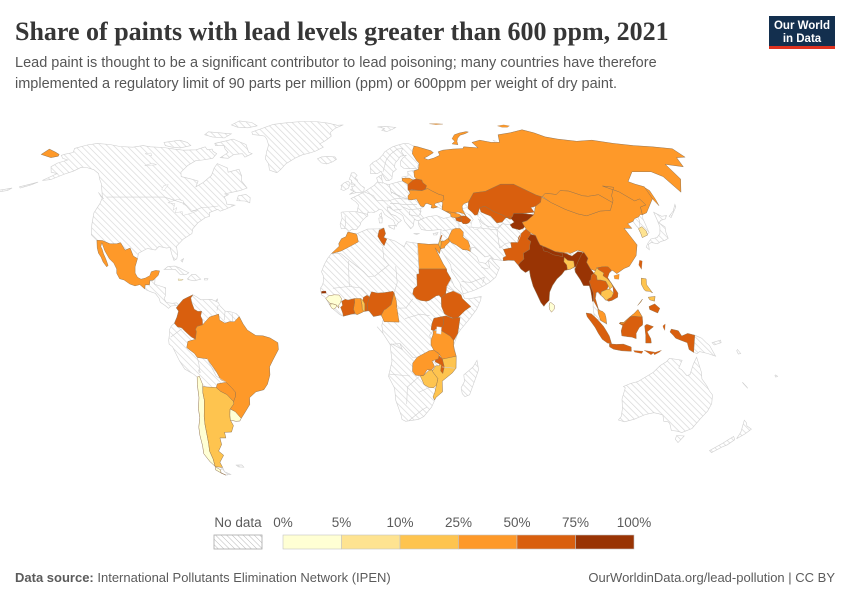 The image size is (850, 600). Describe the element at coordinates (516, 522) in the screenshot. I see `svg-text: 50%` at that location.